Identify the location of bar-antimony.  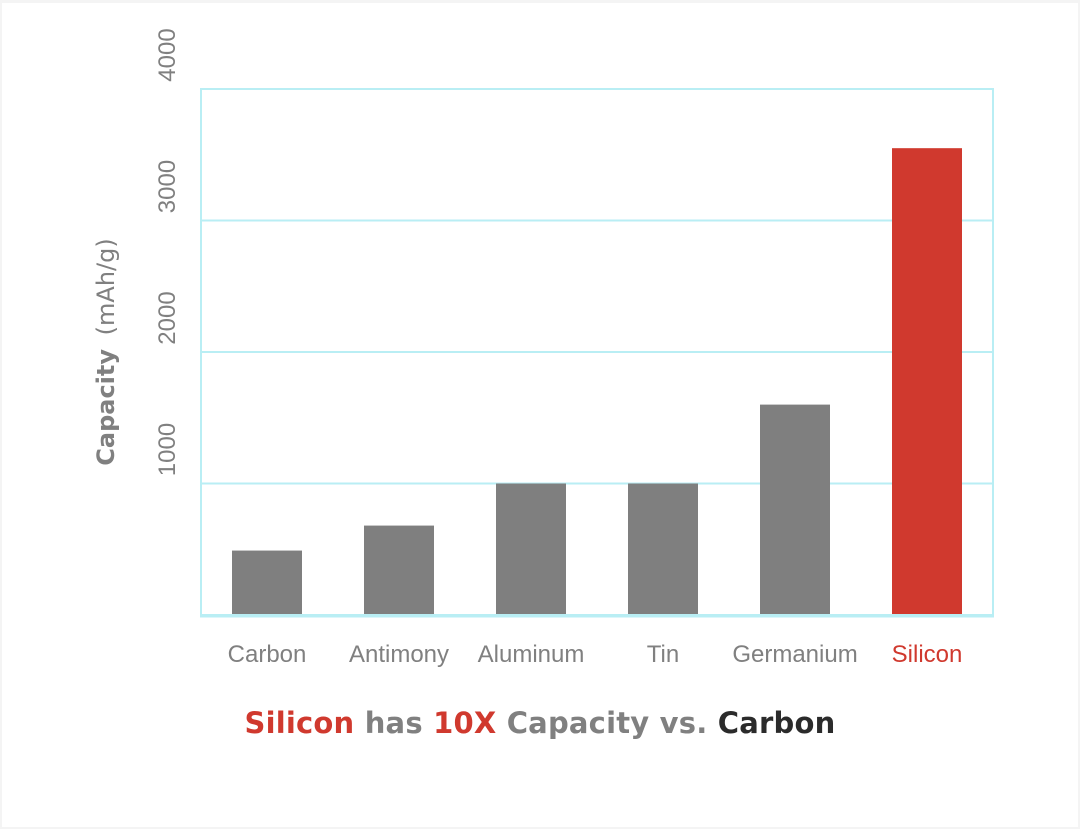
(399, 570).